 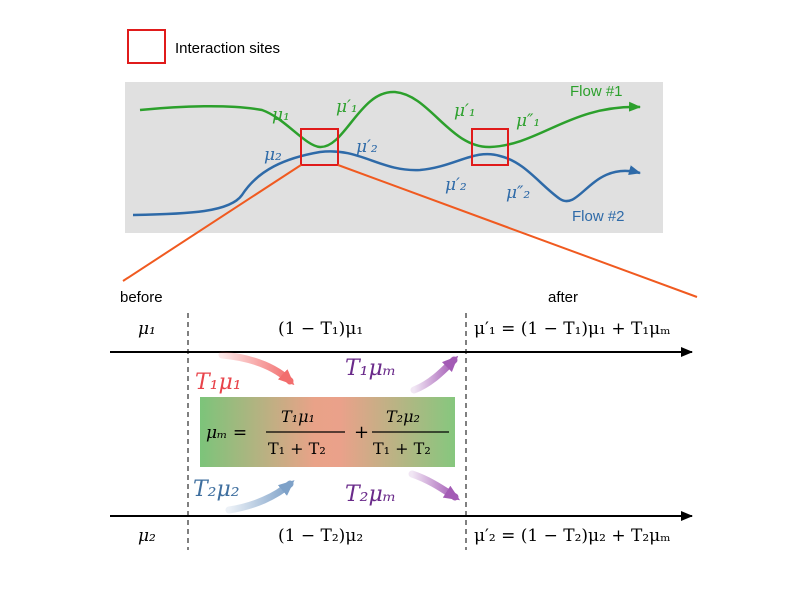 I want to click on frac2-denominator: T₁ + T₂, so click(x=402, y=448).